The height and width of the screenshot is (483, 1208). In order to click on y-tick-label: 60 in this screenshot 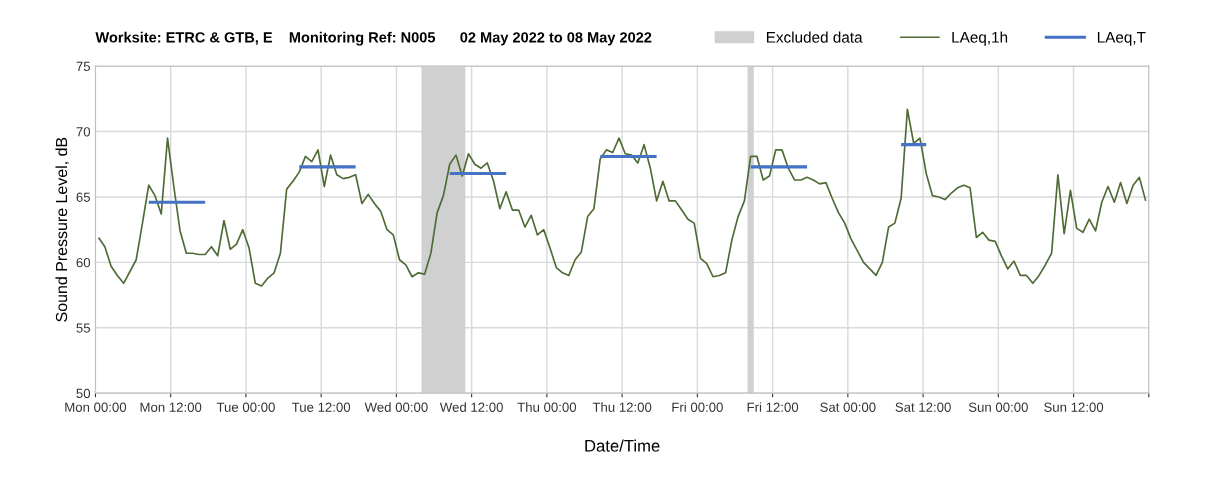, I will do `click(83, 262)`.